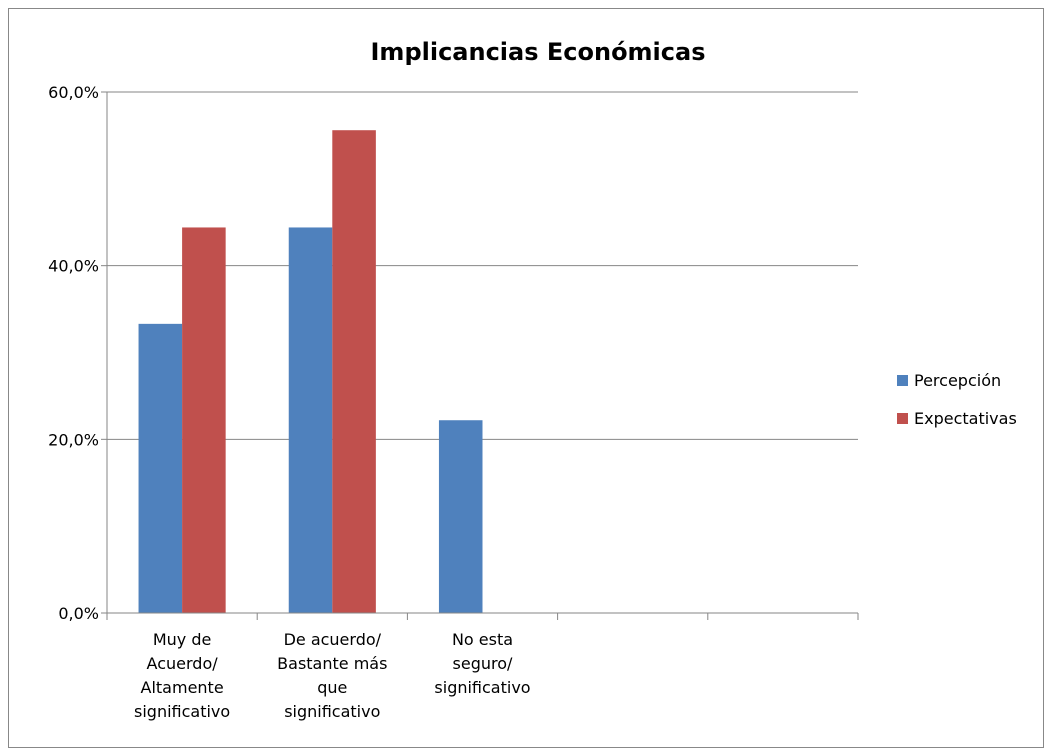 The width and height of the screenshot is (1046, 748). What do you see at coordinates (332, 687) in the screenshot?
I see `x-category-label: que` at bounding box center [332, 687].